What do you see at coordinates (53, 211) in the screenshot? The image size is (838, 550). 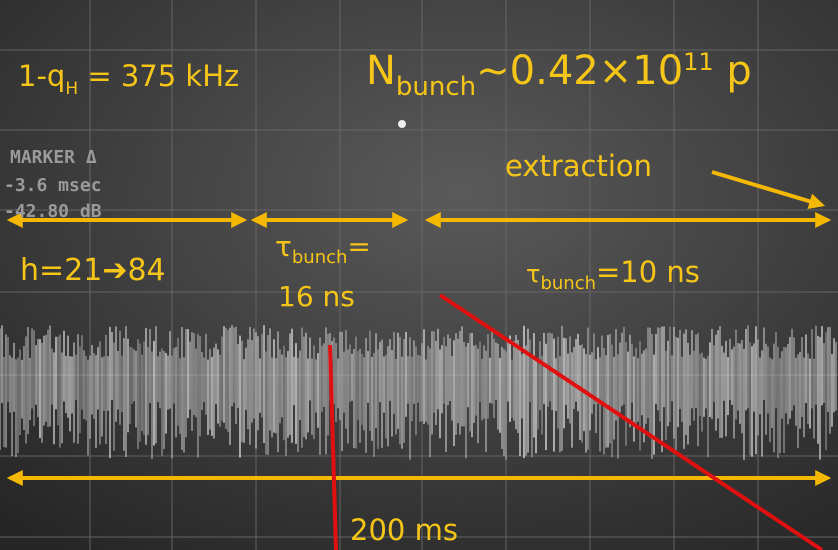 I see `marker-text: -42.80 dB` at bounding box center [53, 211].